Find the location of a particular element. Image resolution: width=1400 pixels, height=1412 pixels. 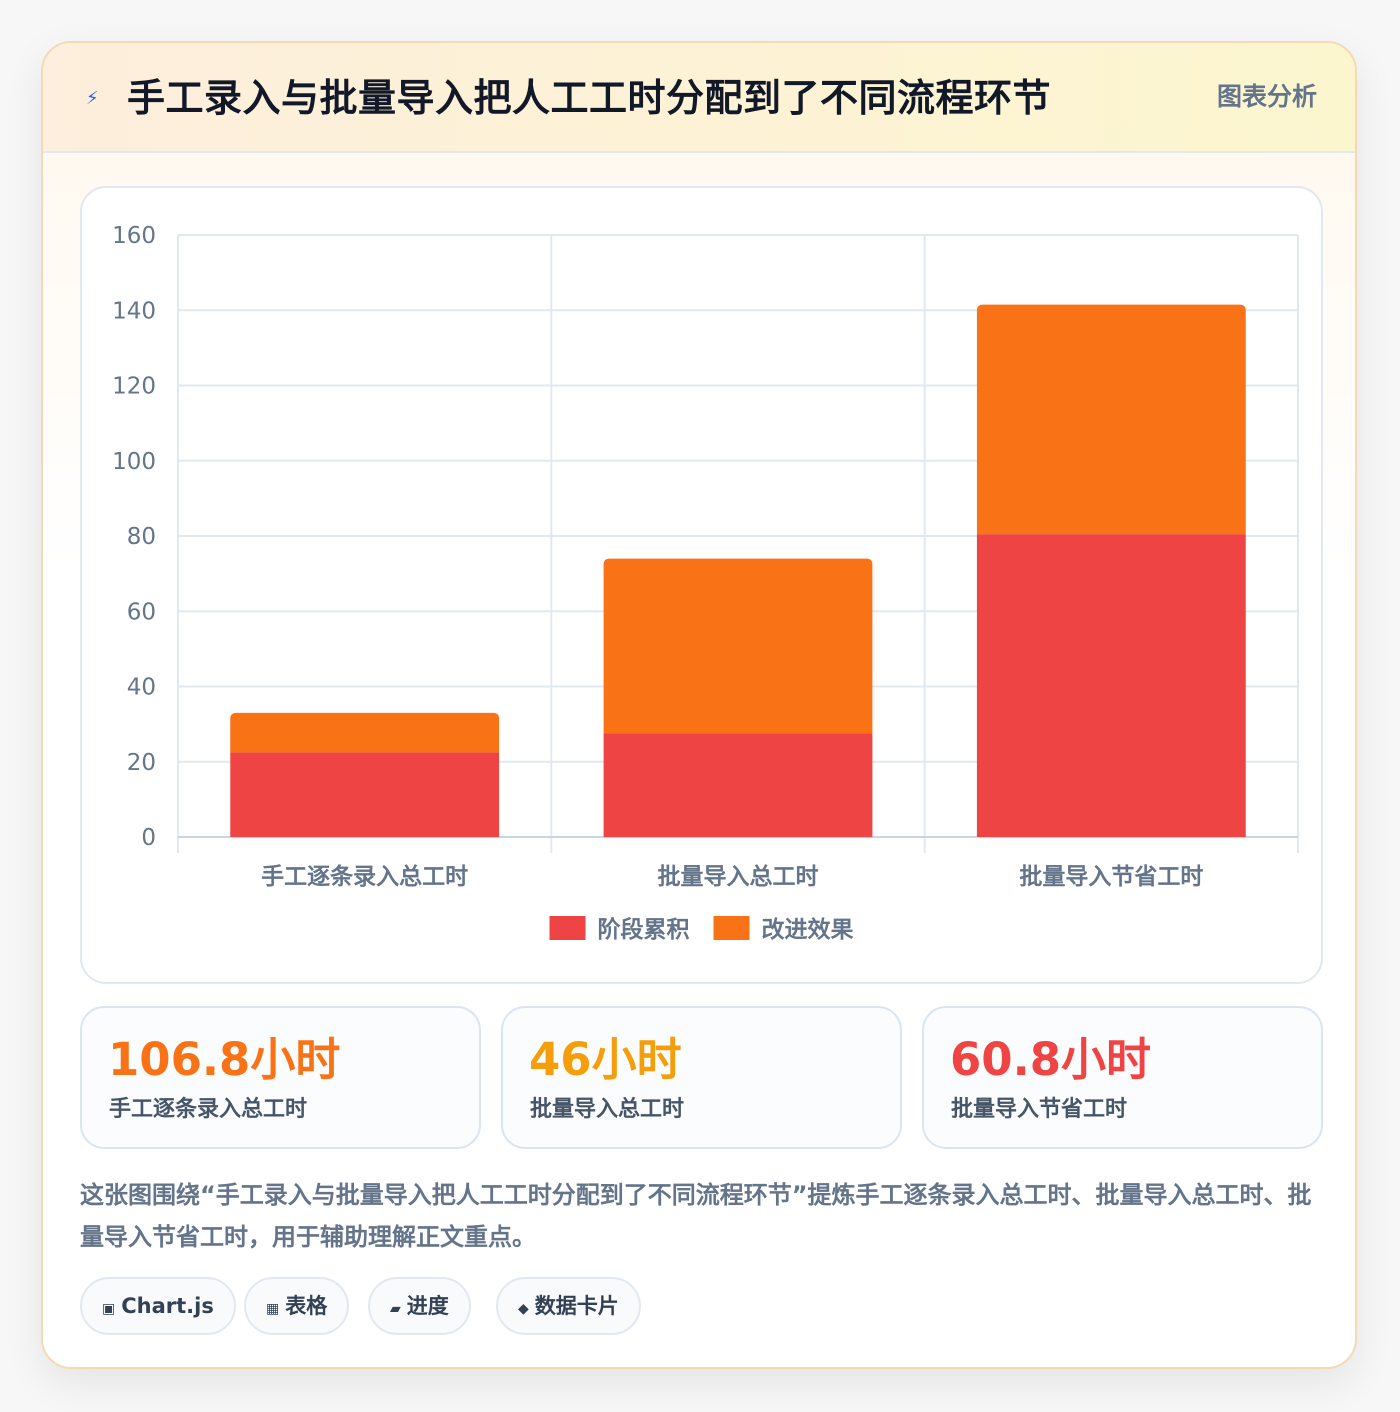

stat-card-batch-saved: 60.8小时 批量导入节省工时 is located at coordinates (1122, 1077).